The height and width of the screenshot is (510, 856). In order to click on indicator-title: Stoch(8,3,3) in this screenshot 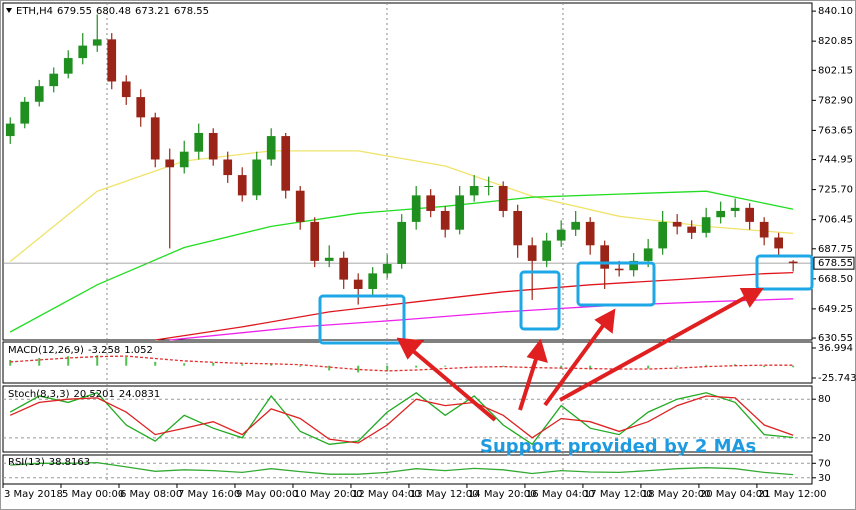, I will do `click(39, 394)`.